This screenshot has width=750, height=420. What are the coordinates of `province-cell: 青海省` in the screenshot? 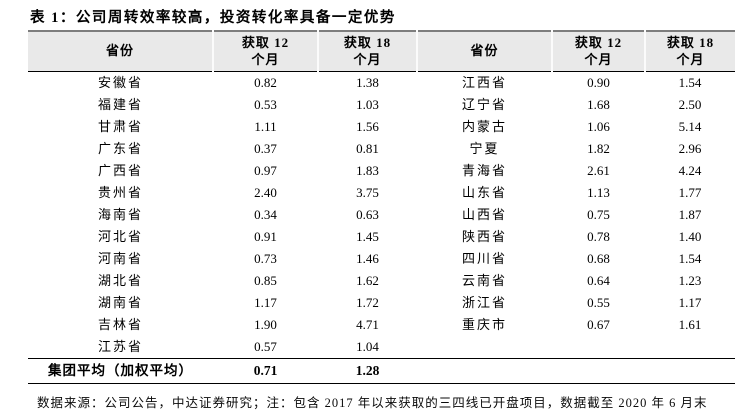 It's located at (484, 170).